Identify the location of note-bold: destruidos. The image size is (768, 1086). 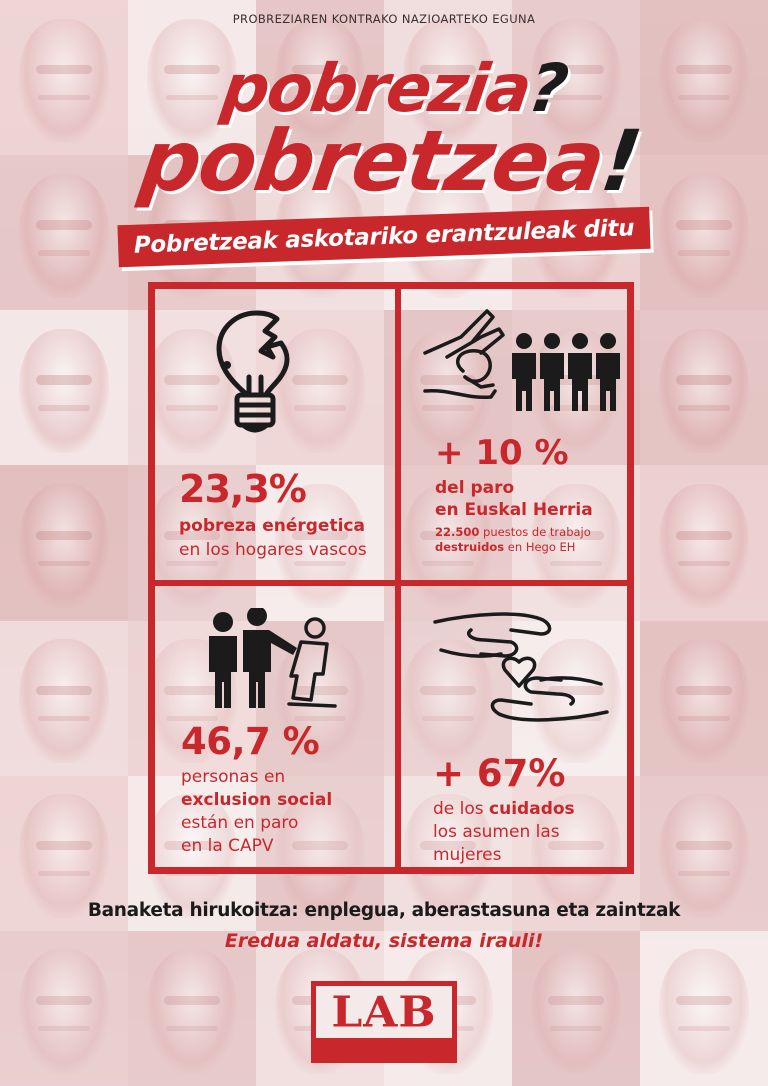
(470, 547).